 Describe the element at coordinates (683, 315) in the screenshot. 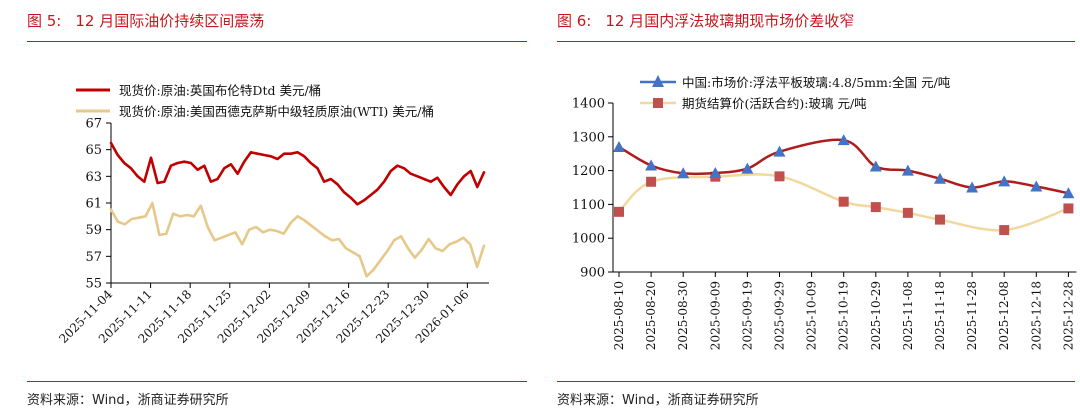

I see `x-tick-label: 2025-08-30` at that location.